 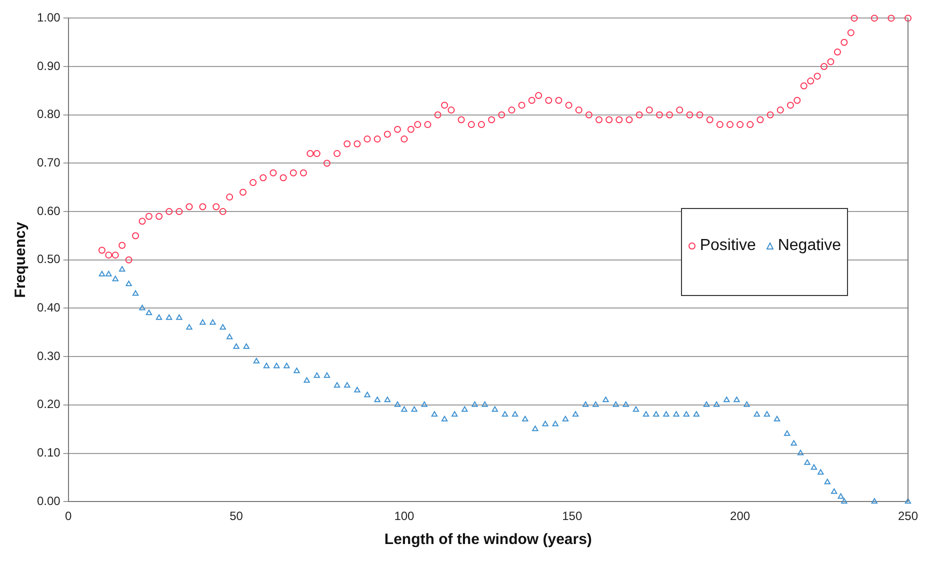 What do you see at coordinates (48, 17) in the screenshot?
I see `y-tick-label: 1.00` at bounding box center [48, 17].